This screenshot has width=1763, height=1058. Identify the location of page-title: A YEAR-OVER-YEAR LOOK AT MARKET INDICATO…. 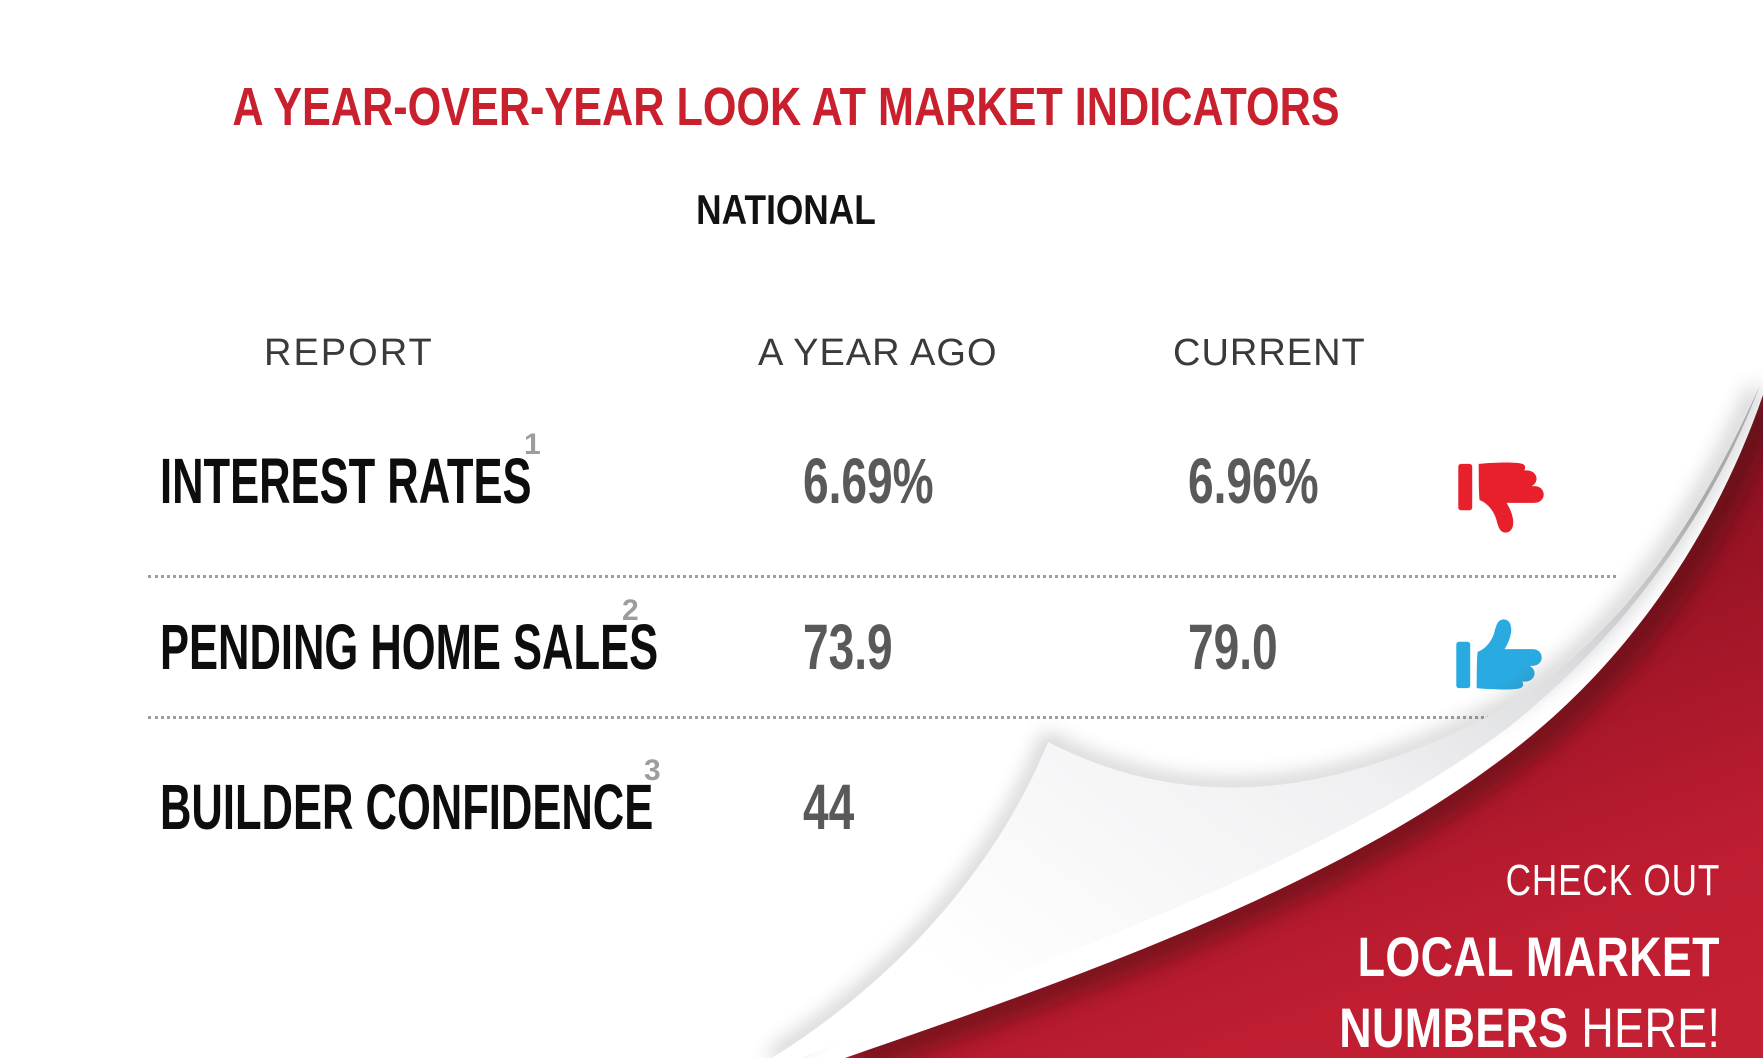
(786, 107).